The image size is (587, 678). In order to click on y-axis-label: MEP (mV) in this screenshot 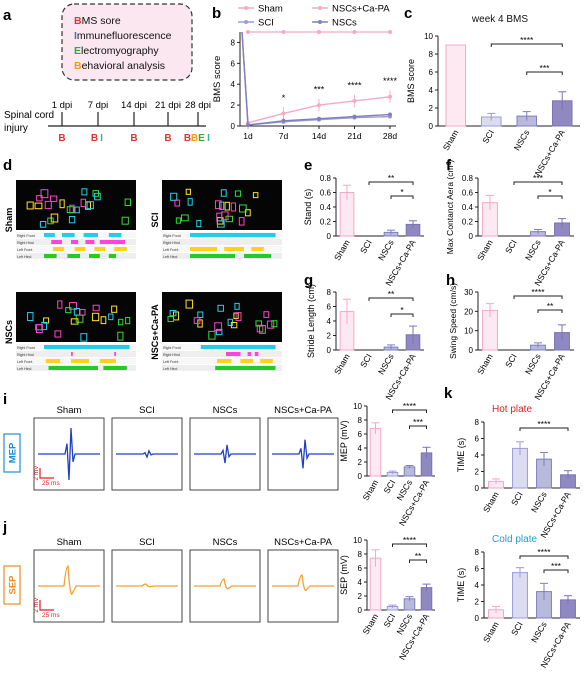, I will do `click(344, 440)`.